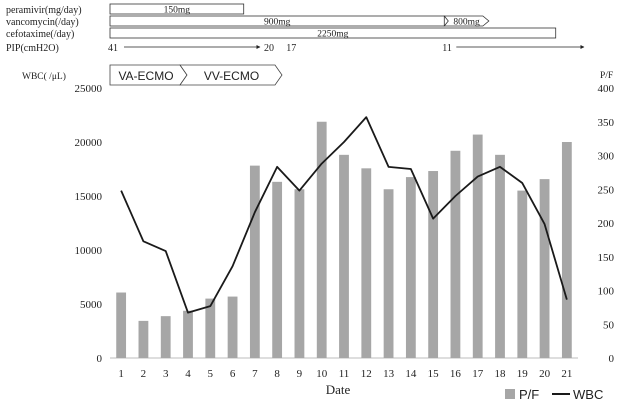  What do you see at coordinates (44, 76) in the screenshot?
I see `left-axis-title: WBC( /μL)` at bounding box center [44, 76].